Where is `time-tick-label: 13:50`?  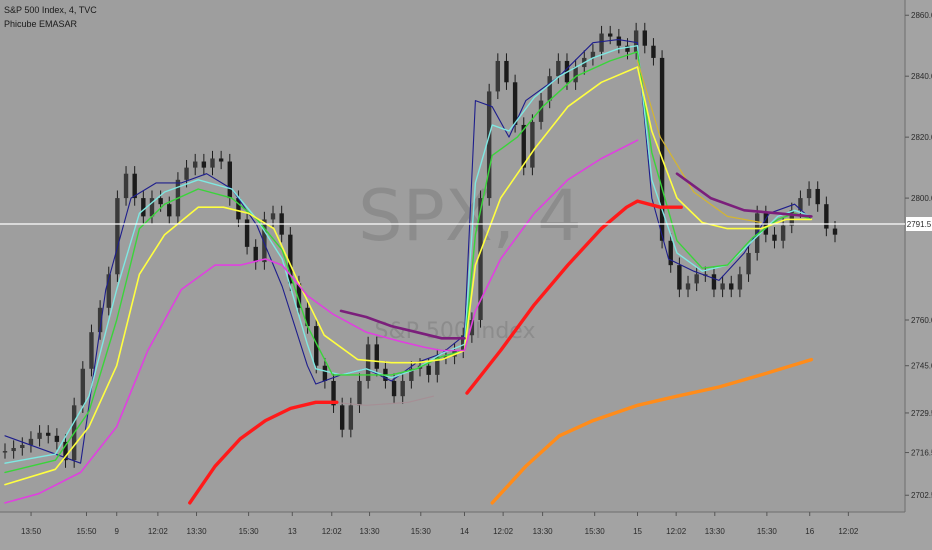
time-tick-label: 13:50 is located at coordinates (31, 531).